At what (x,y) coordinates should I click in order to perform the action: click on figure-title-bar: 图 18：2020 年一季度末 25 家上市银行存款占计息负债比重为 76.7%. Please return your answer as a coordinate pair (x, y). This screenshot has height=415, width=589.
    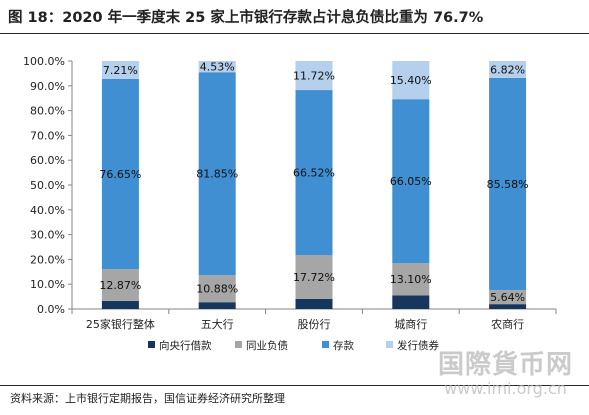
    Looking at the image, I should click on (294, 16).